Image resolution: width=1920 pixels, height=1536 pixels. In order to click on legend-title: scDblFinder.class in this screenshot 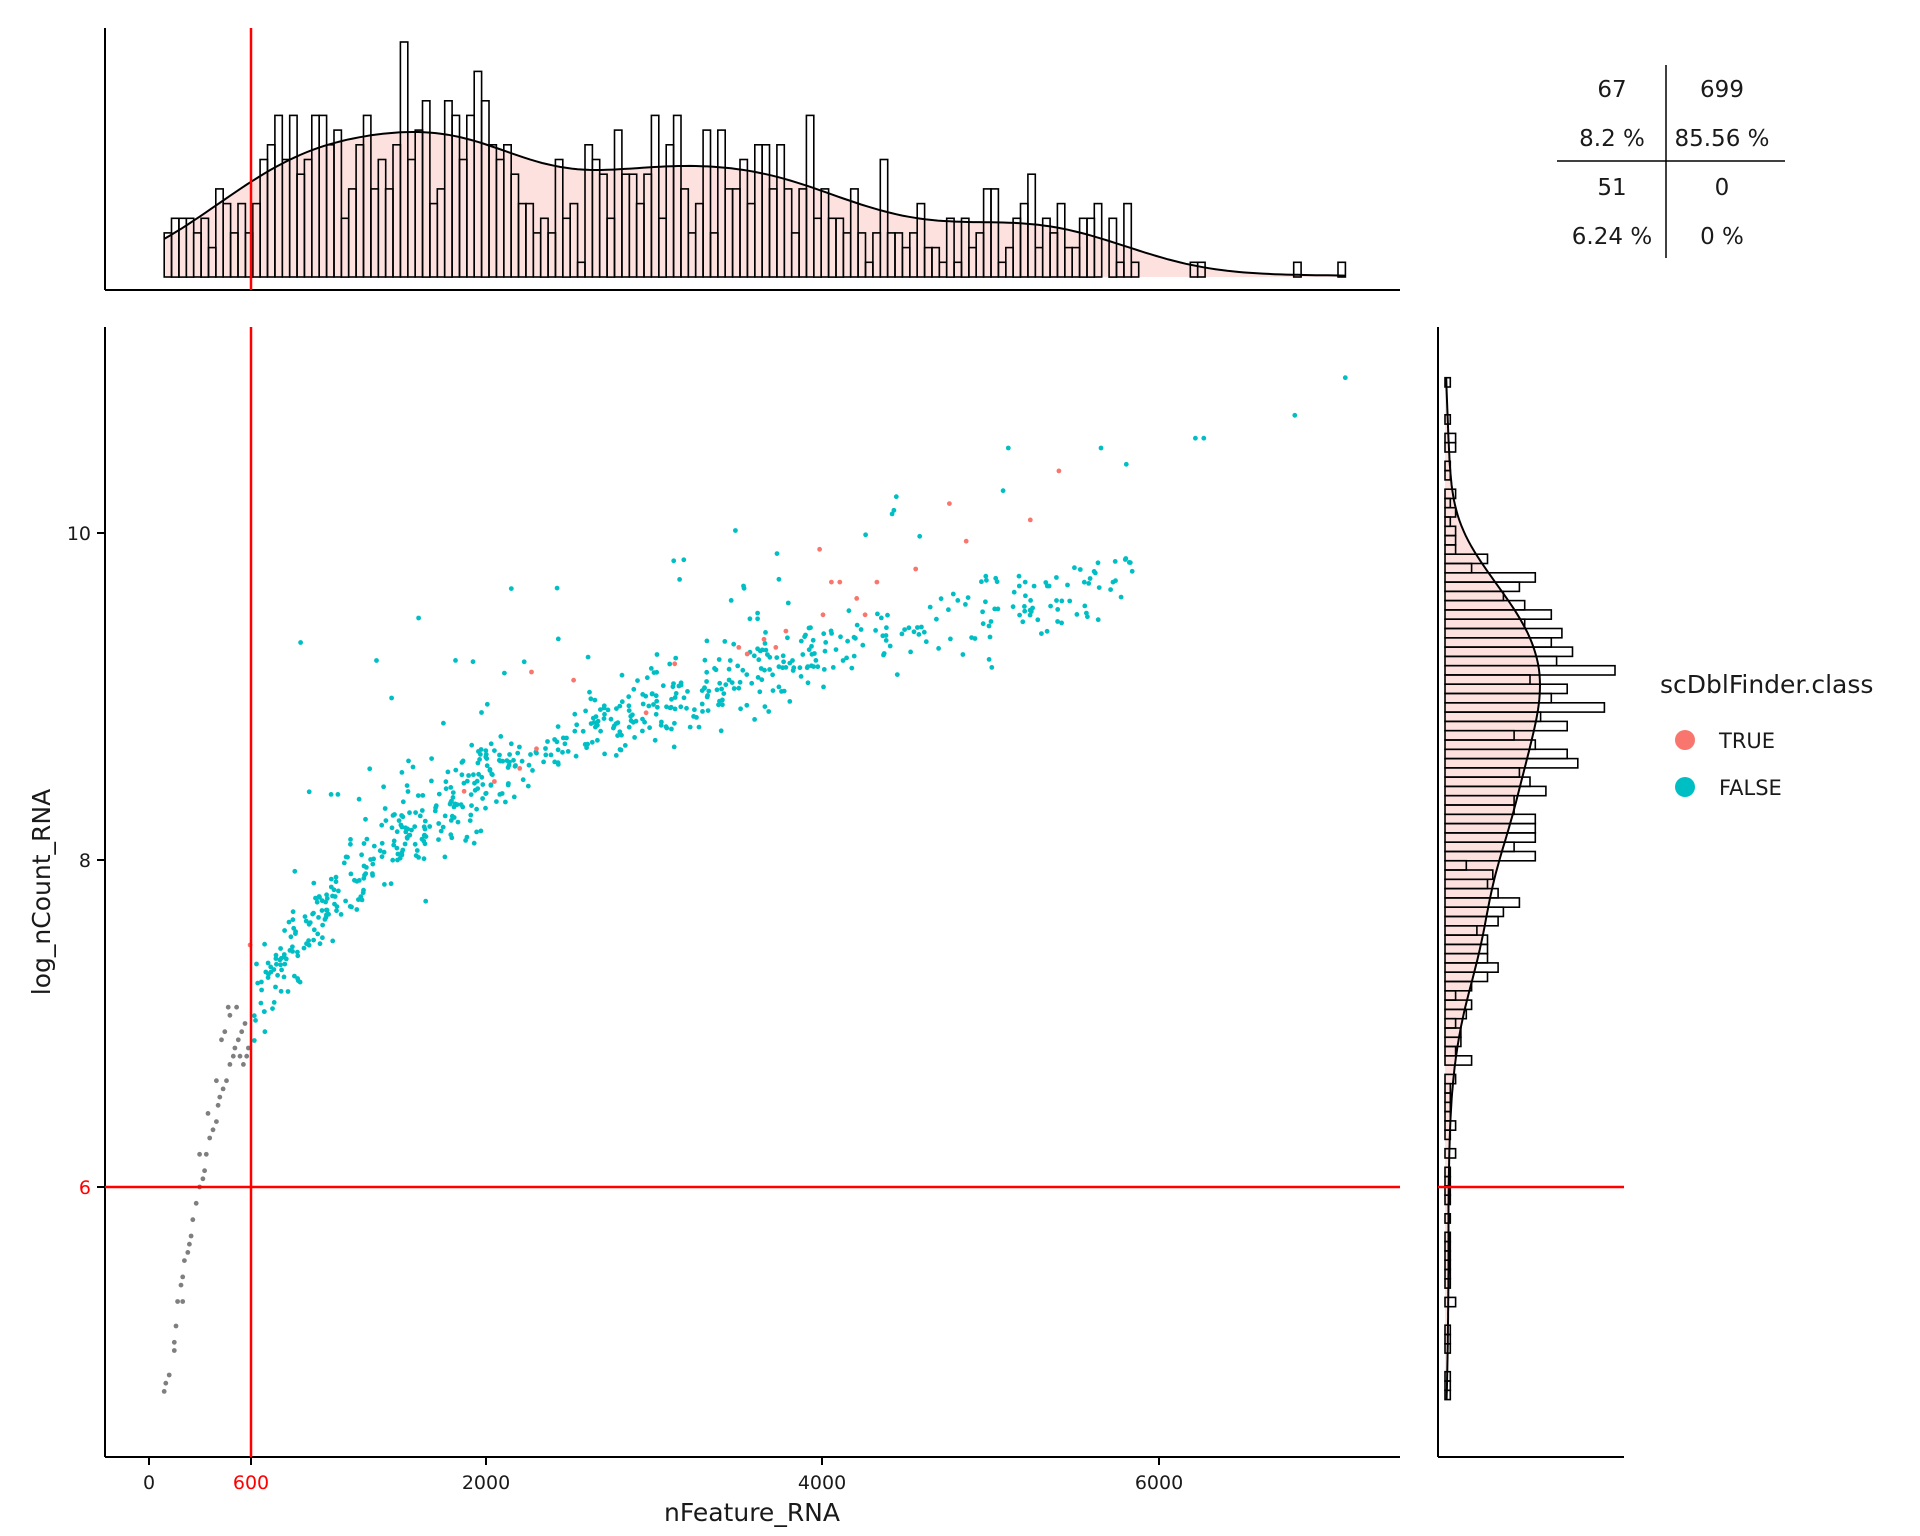, I will do `click(1766, 684)`.